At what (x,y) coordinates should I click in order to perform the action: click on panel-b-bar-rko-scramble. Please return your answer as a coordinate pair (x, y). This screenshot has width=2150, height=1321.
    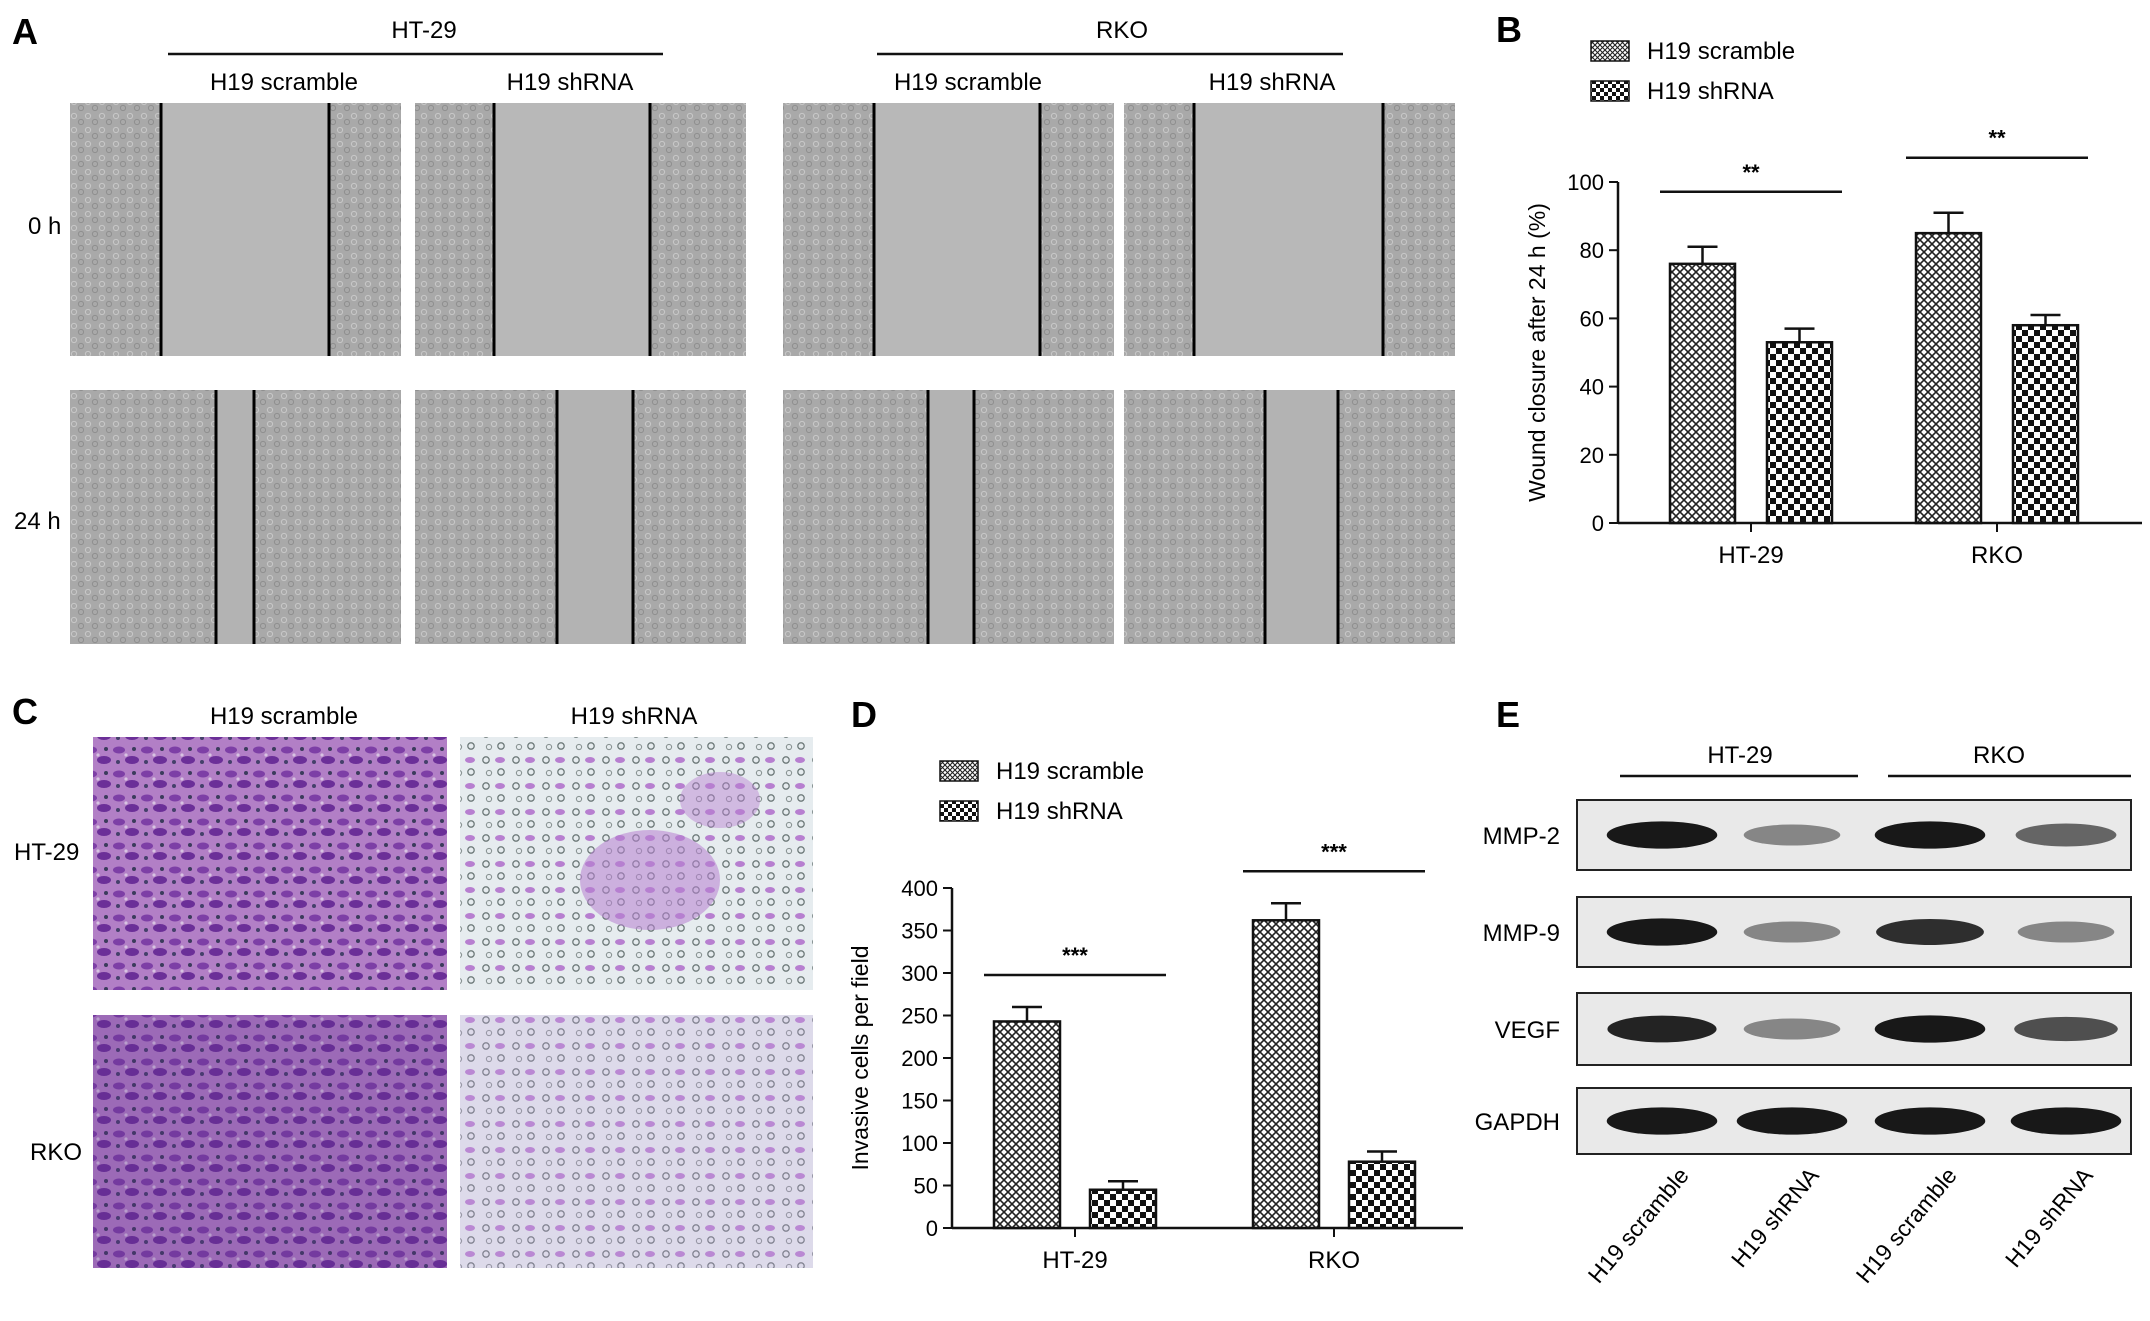
    Looking at the image, I should click on (1948, 378).